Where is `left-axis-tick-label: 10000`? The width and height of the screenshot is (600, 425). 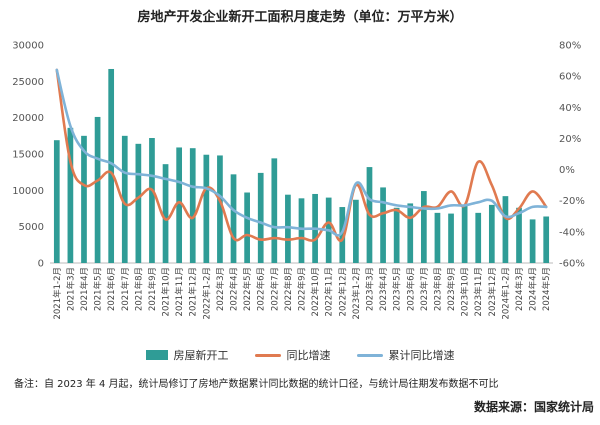
left-axis-tick-label: 10000 is located at coordinates (28, 191).